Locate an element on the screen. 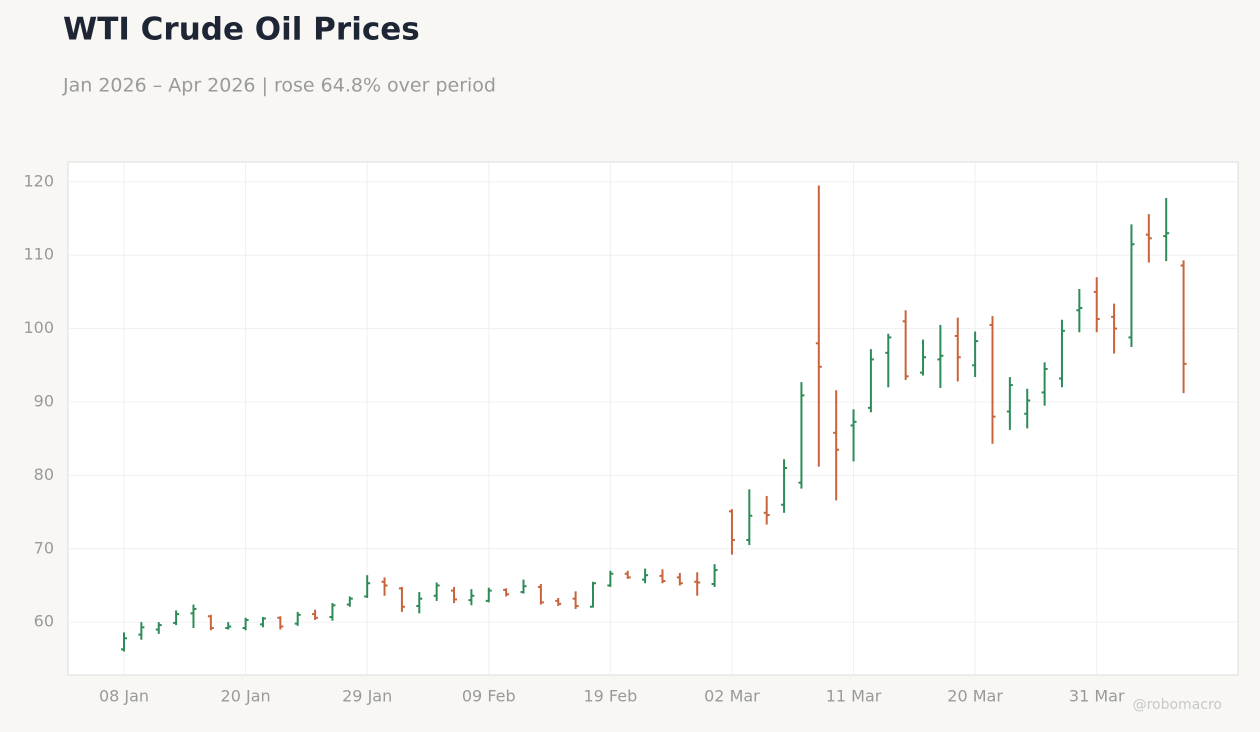 The height and width of the screenshot is (732, 1260). y-tick-label: 120 is located at coordinates (38, 180).